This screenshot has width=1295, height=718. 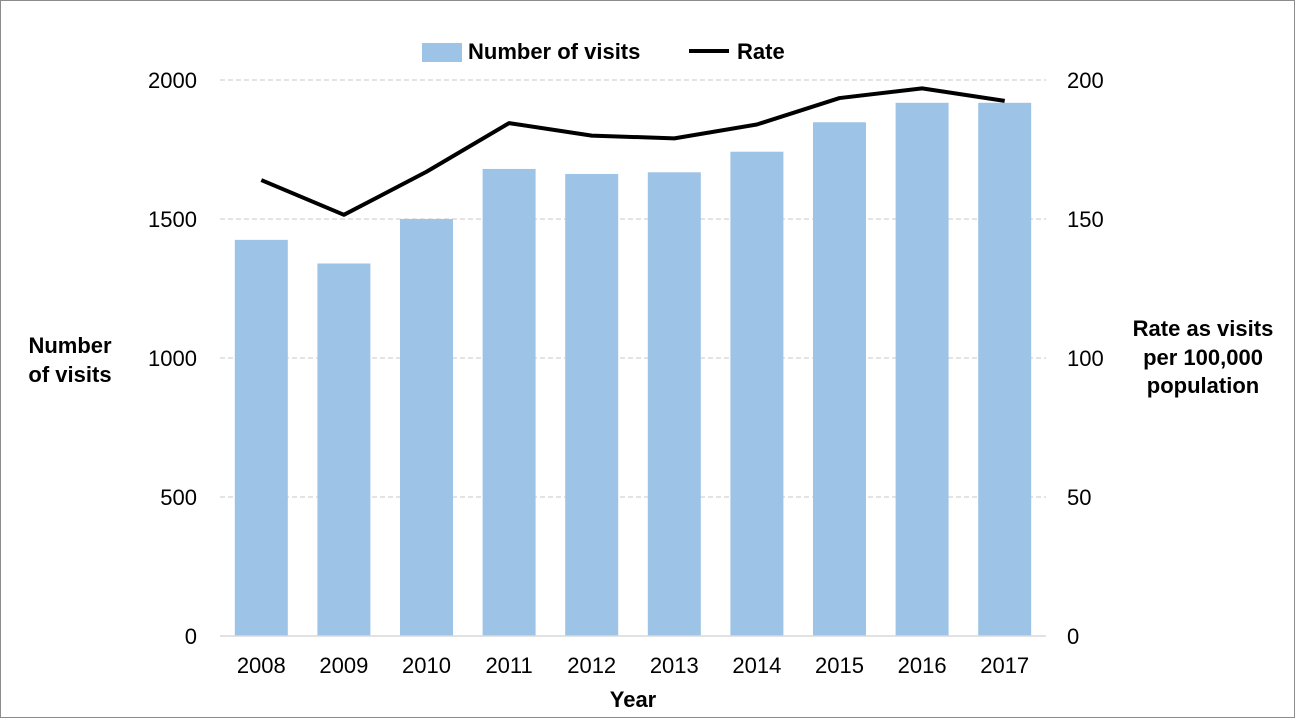 What do you see at coordinates (1079, 497) in the screenshot?
I see `y-right-tick-label: 50` at bounding box center [1079, 497].